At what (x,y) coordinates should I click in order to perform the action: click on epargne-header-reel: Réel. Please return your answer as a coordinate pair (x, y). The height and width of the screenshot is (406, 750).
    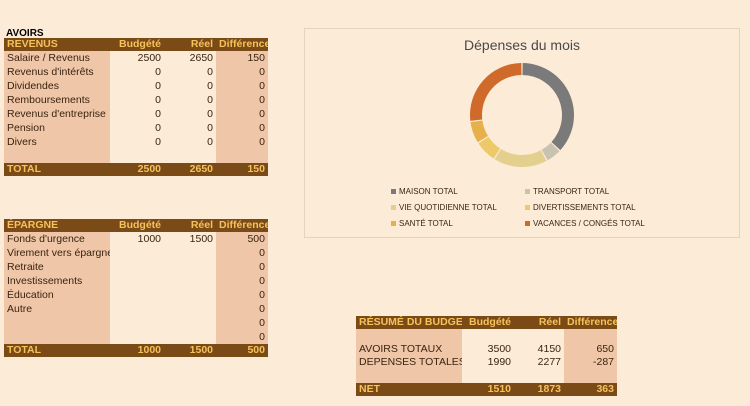
    Looking at the image, I should click on (190, 225).